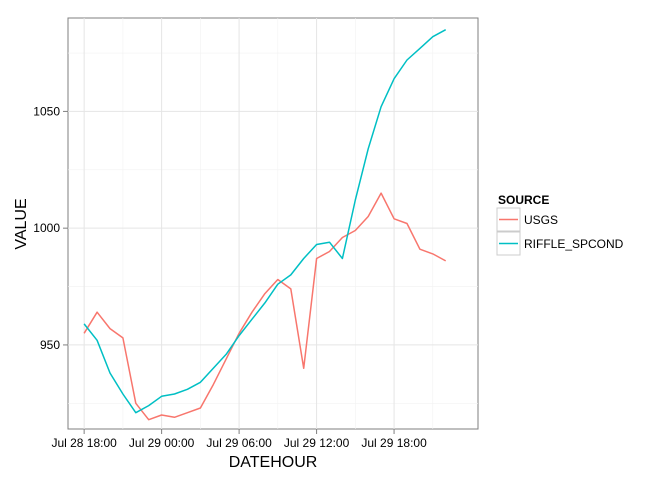 This screenshot has height=480, width=672. What do you see at coordinates (273, 462) in the screenshot?
I see `x-axis-title: DATEHOUR` at bounding box center [273, 462].